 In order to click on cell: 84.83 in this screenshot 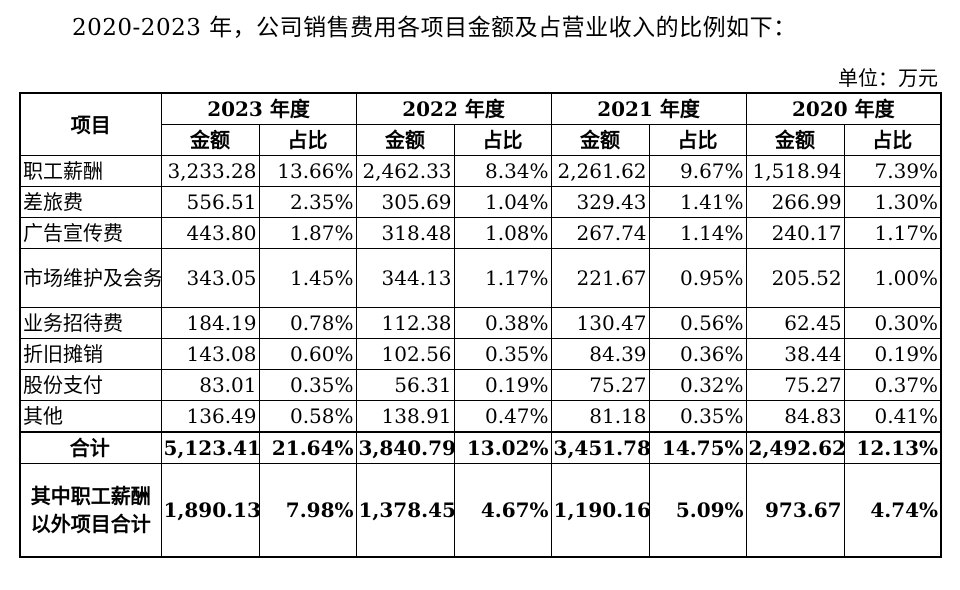, I will do `click(795, 416)`.